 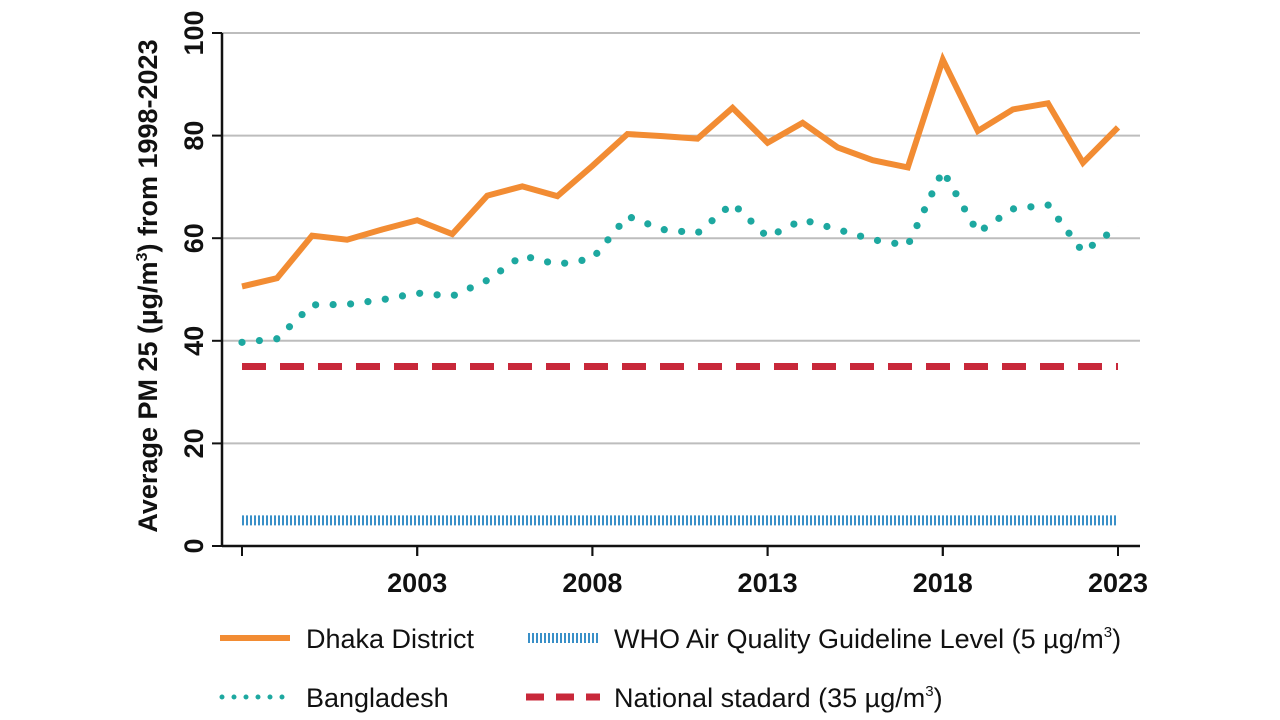 I want to click on y-axis-title: Average PM 25 (µg/m3) from 1998-2023, so click(x=148, y=285).